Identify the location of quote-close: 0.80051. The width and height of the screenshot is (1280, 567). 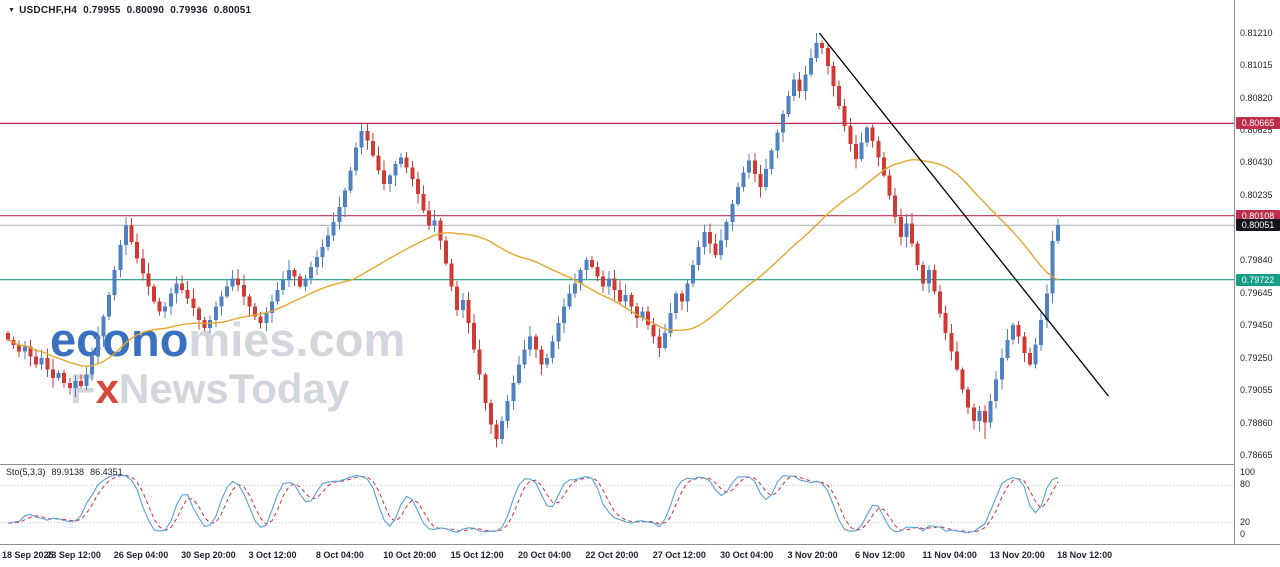
(232, 10).